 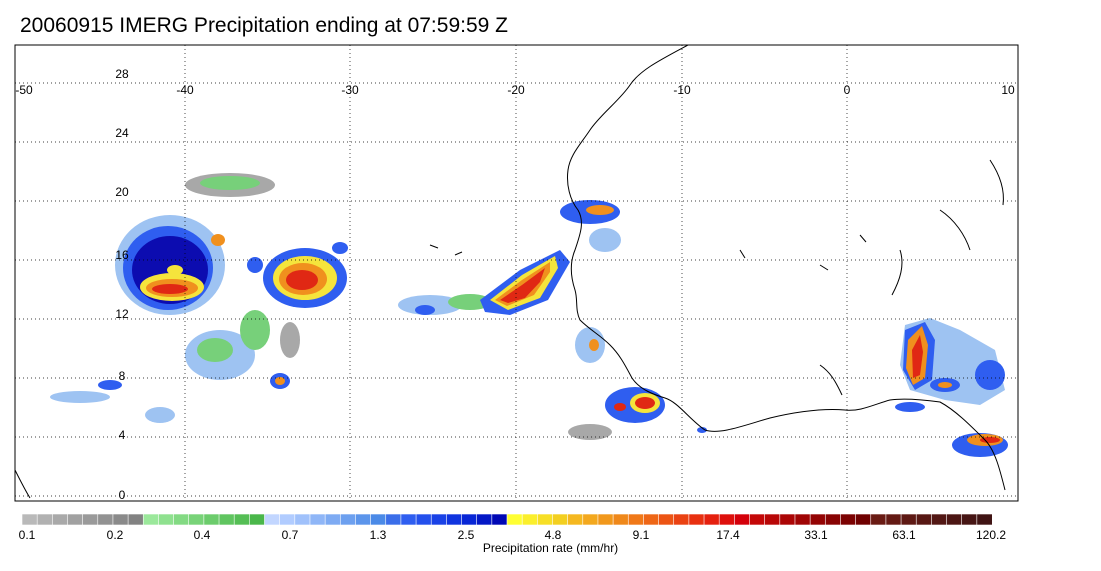 What do you see at coordinates (27, 535) in the screenshot?
I see `colorbar-tick-label: 0.1` at bounding box center [27, 535].